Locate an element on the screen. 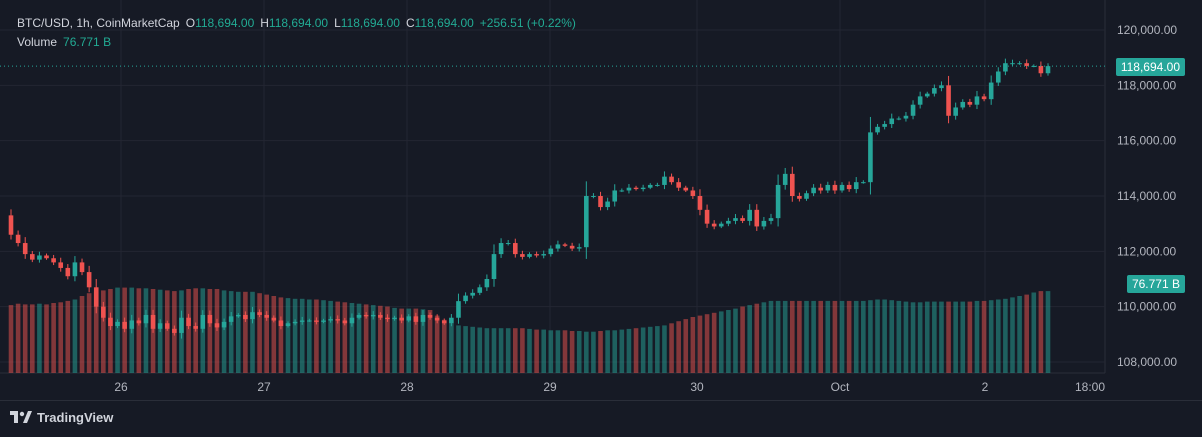  y-tick-label: 118,000.00 is located at coordinates (1146, 85).